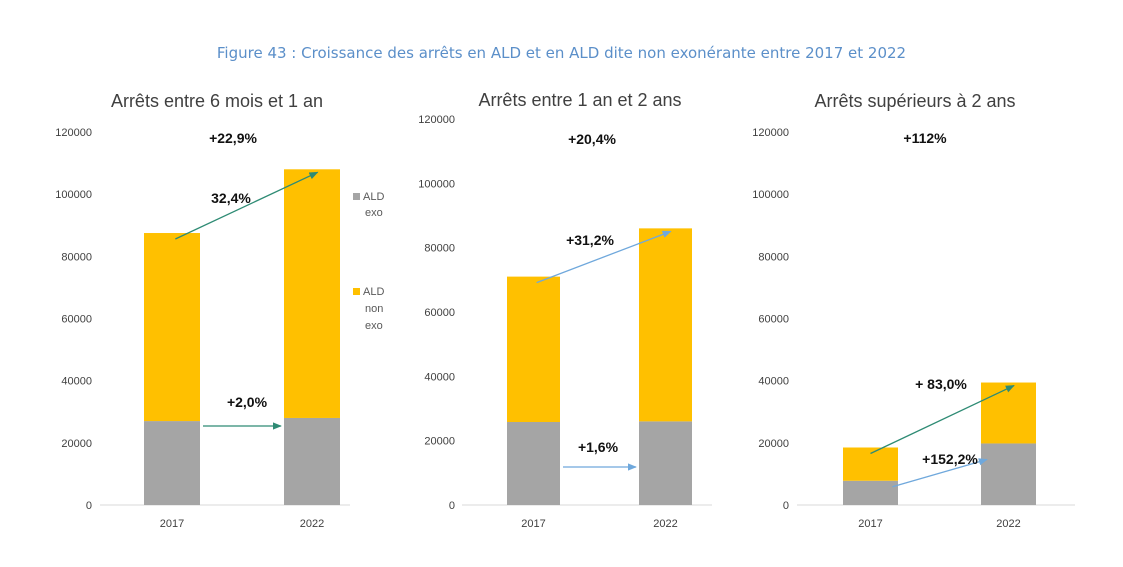 This screenshot has width=1123, height=567. What do you see at coordinates (590, 240) in the screenshot?
I see `top-growth-label: +31,2%` at bounding box center [590, 240].